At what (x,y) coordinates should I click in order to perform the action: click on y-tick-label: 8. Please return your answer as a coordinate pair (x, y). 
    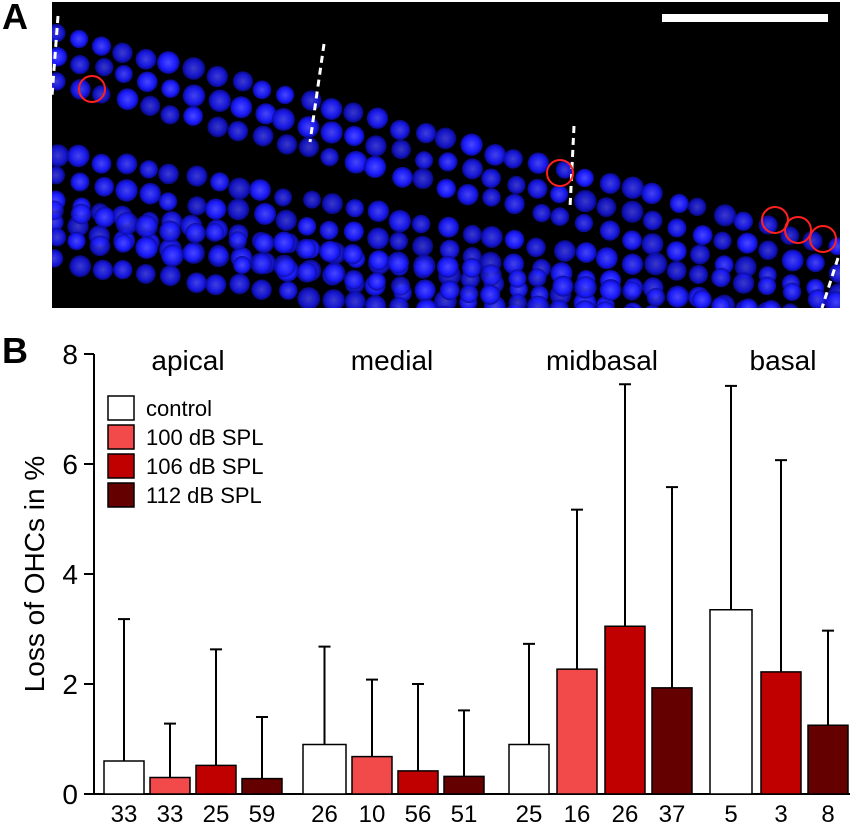
    Looking at the image, I should click on (70, 354).